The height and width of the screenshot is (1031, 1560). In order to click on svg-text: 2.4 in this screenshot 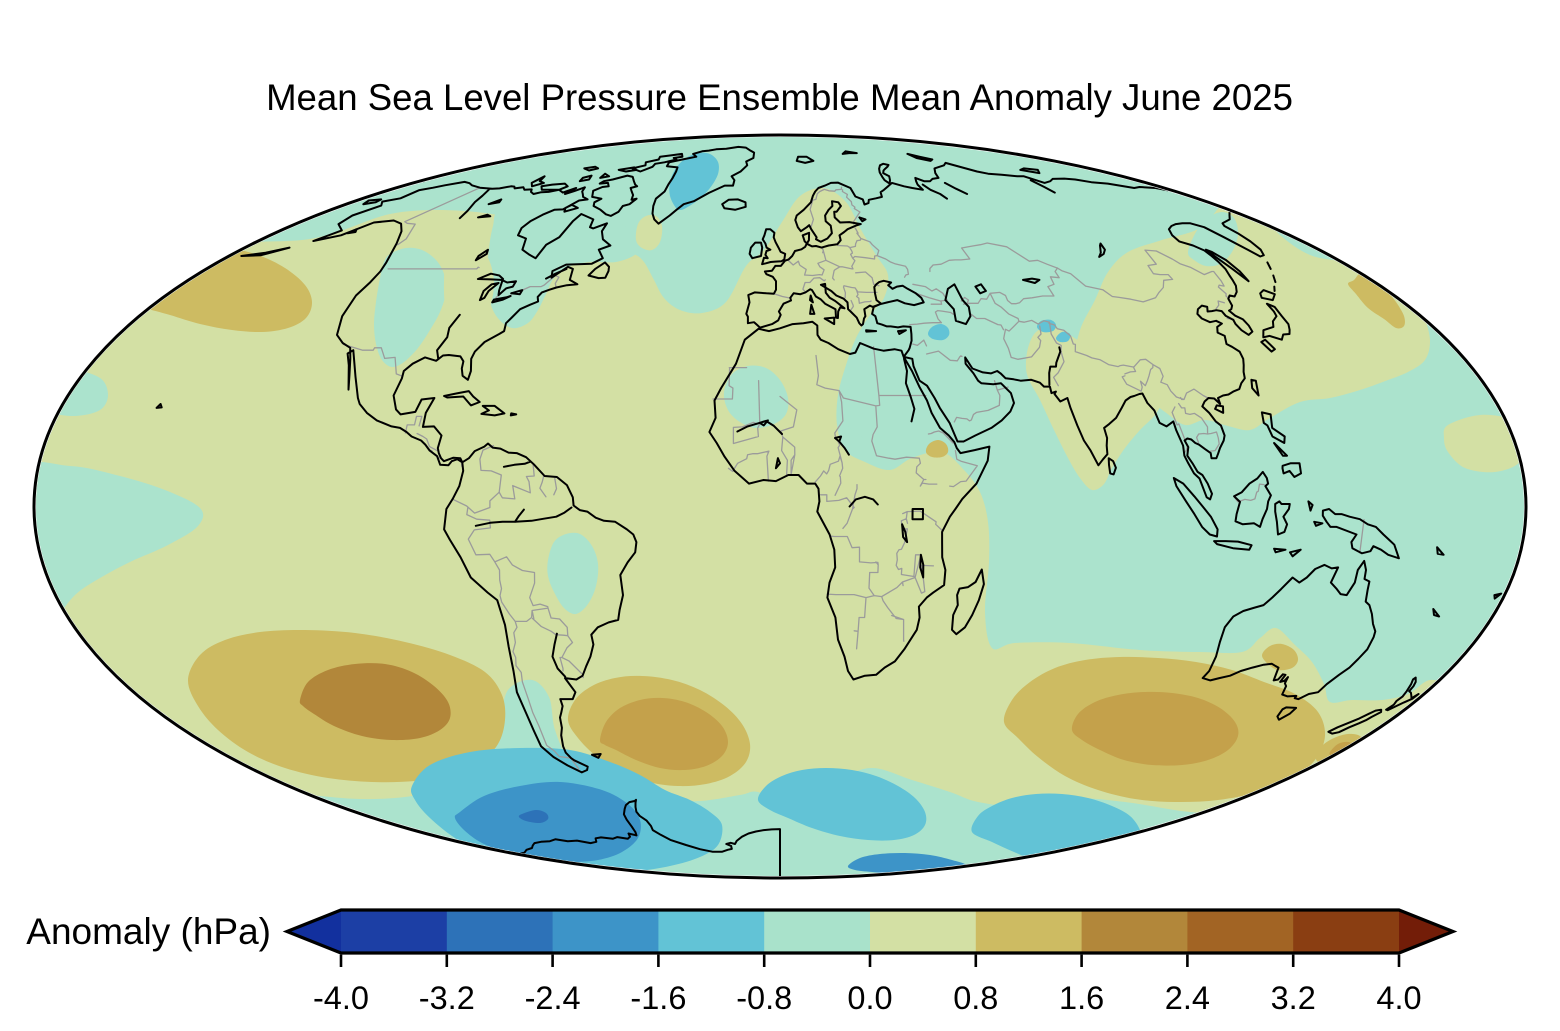, I will do `click(1187, 998)`.